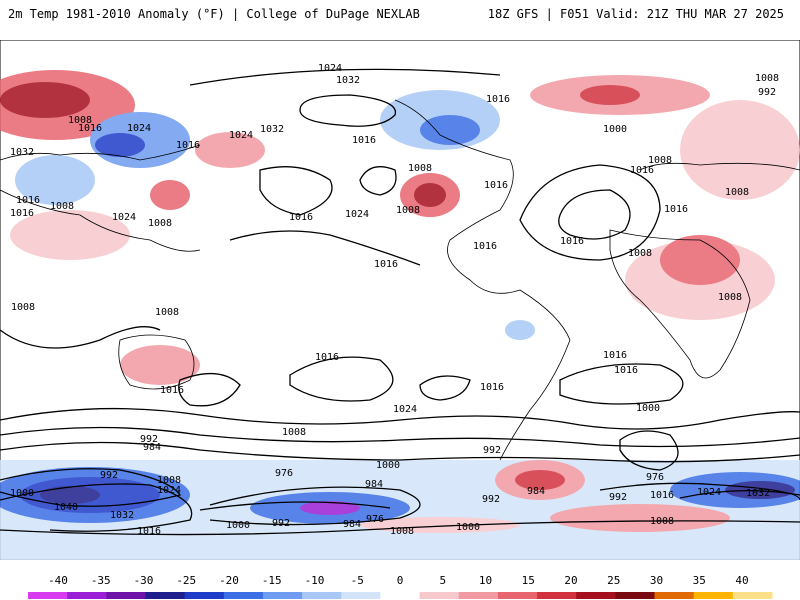  Describe the element at coordinates (656, 580) in the screenshot. I see `colorbar-tick-label: 30` at that location.